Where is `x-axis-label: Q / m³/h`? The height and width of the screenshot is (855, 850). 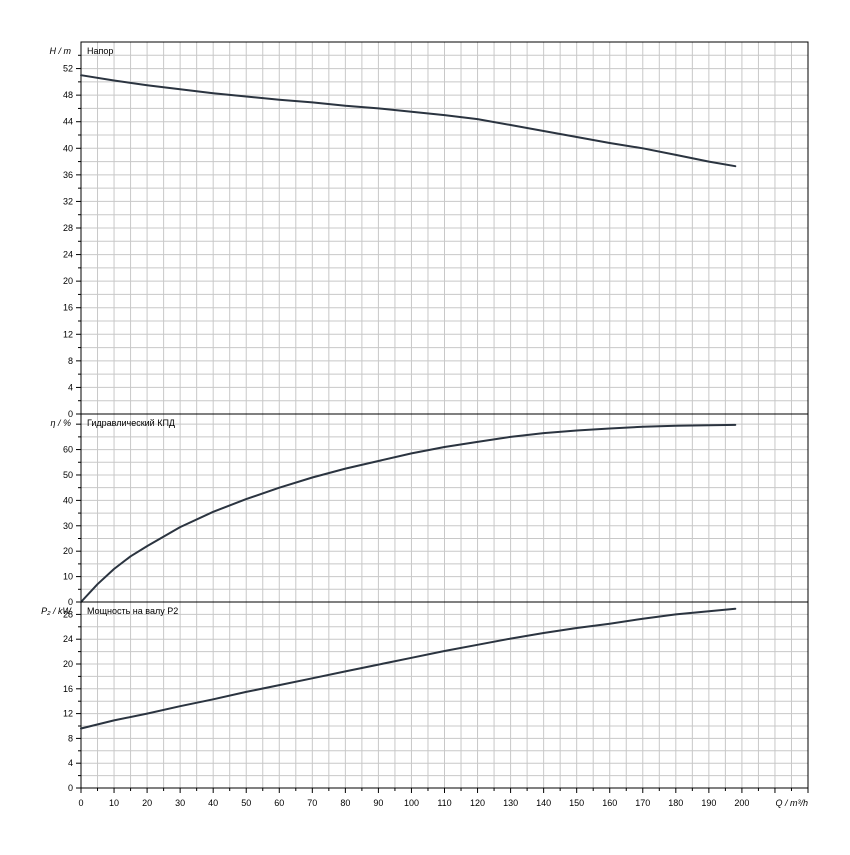 x-axis-label: Q / m³/h is located at coordinates (791, 803).